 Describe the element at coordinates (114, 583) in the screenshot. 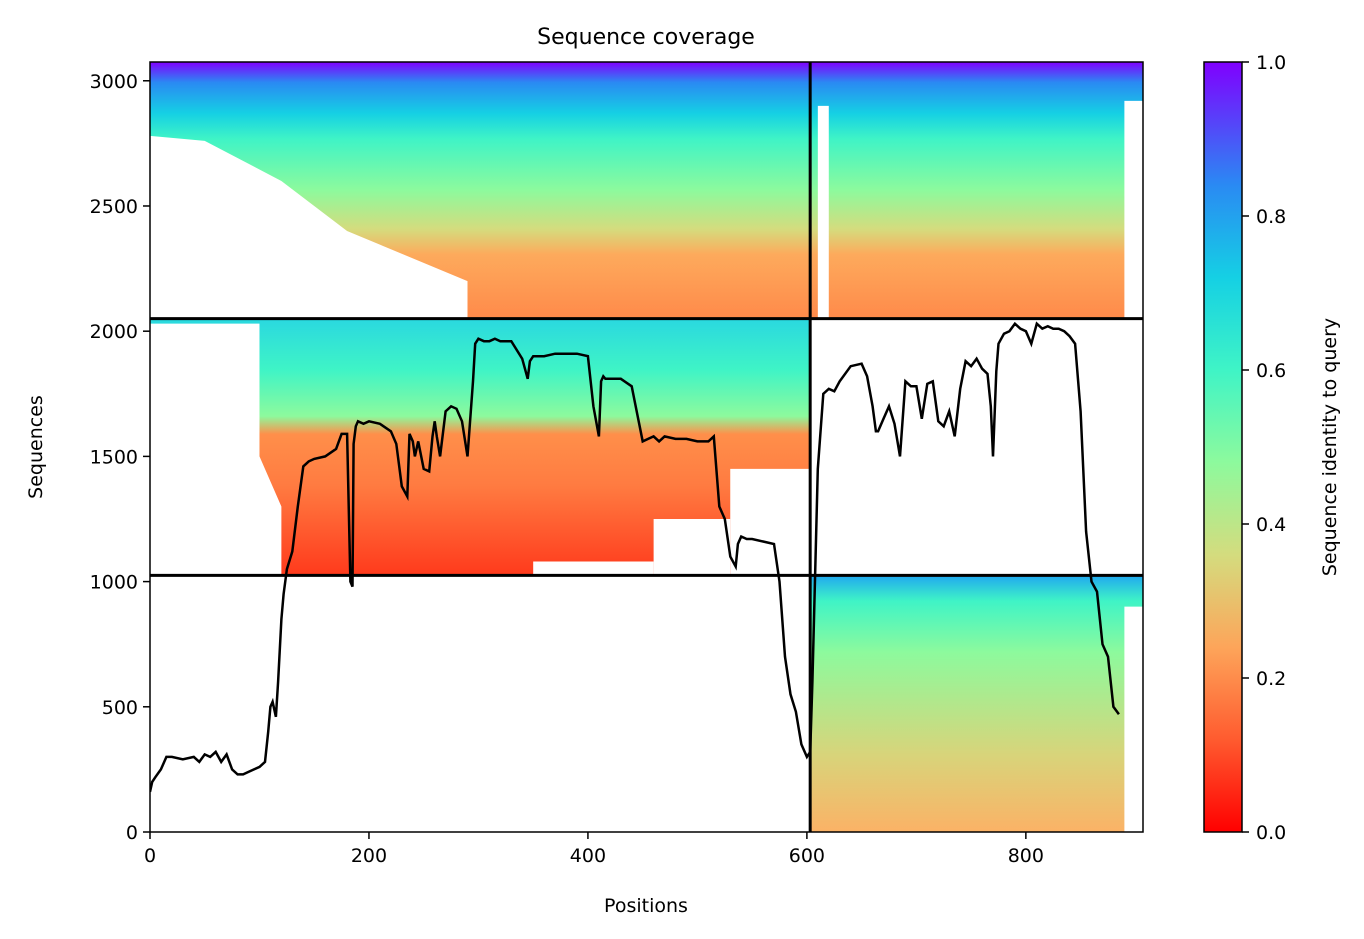

I see `y-tick-label: 1000` at that location.